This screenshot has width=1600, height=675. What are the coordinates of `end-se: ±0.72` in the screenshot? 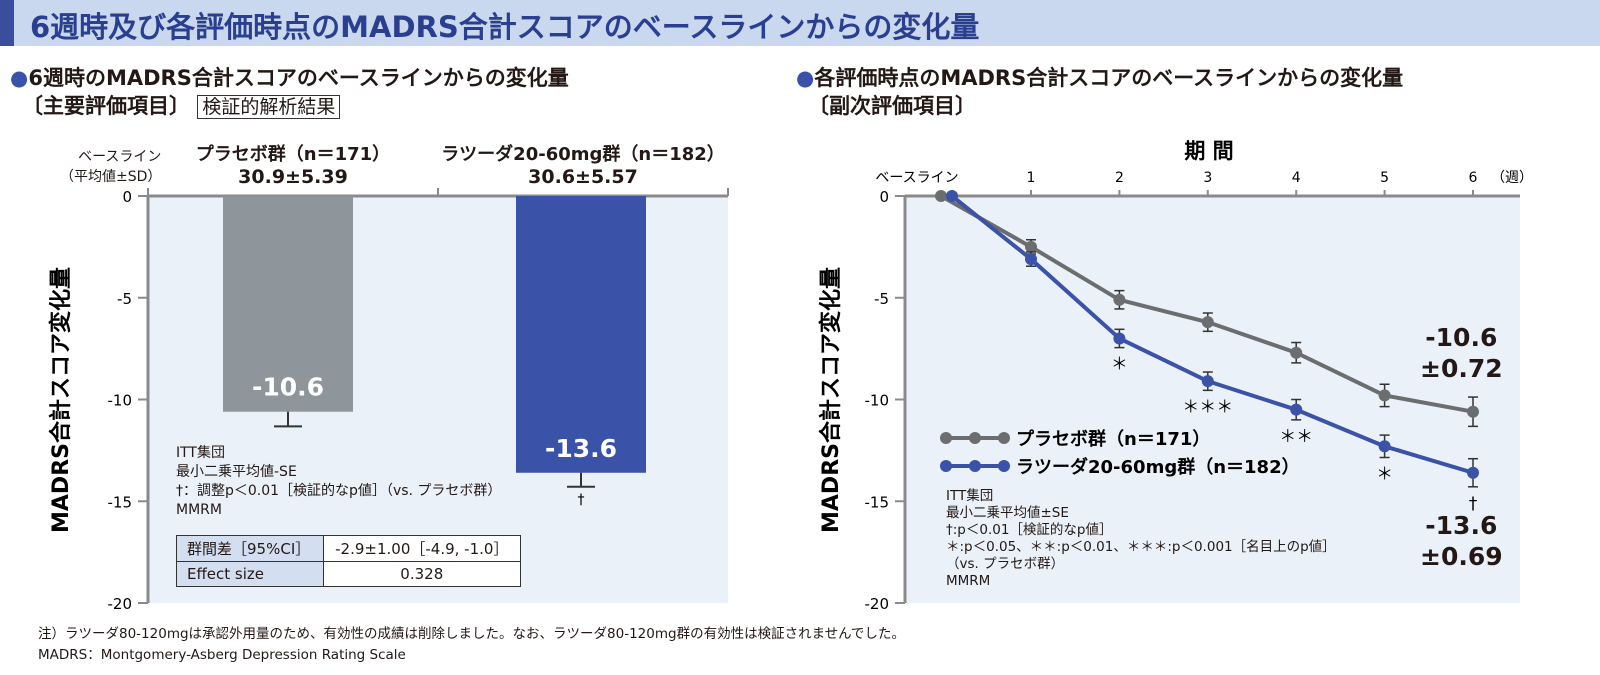 It's located at (1461, 368).